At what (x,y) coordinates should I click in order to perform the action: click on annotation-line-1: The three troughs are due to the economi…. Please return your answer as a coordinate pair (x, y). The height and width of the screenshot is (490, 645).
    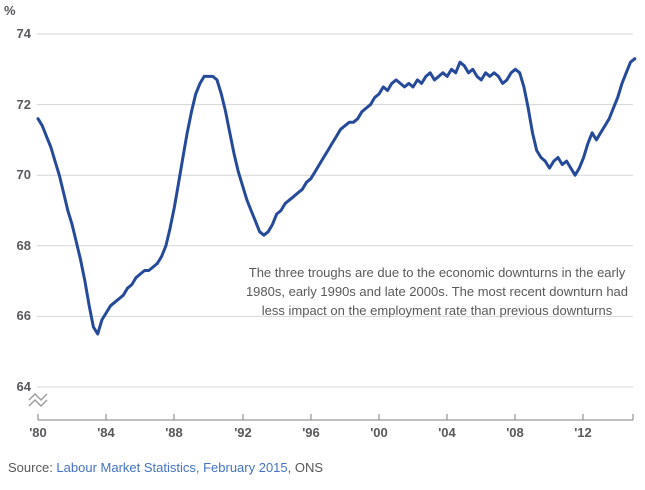
    Looking at the image, I should click on (437, 272).